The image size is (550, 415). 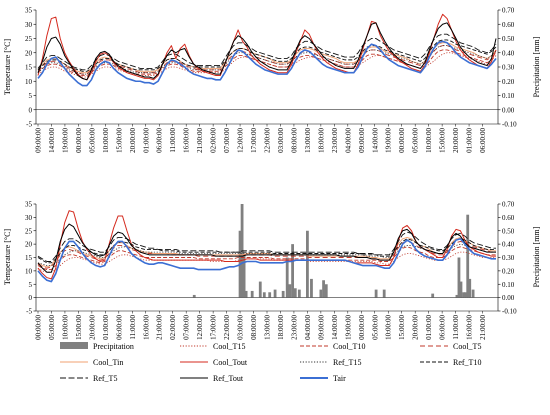 What do you see at coordinates (241, 327) in the screenshot?
I see `bottom-x-tick-label: 03:00:00` at bounding box center [241, 327].